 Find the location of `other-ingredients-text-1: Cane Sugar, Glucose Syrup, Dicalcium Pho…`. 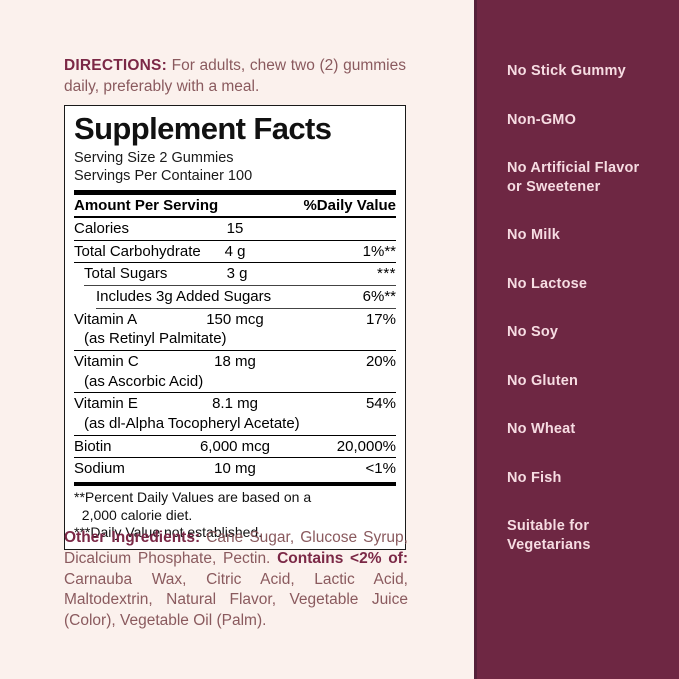

other-ingredients-text-1: Cane Sugar, Glucose Syrup, Dicalcium Pho… is located at coordinates (236, 548).